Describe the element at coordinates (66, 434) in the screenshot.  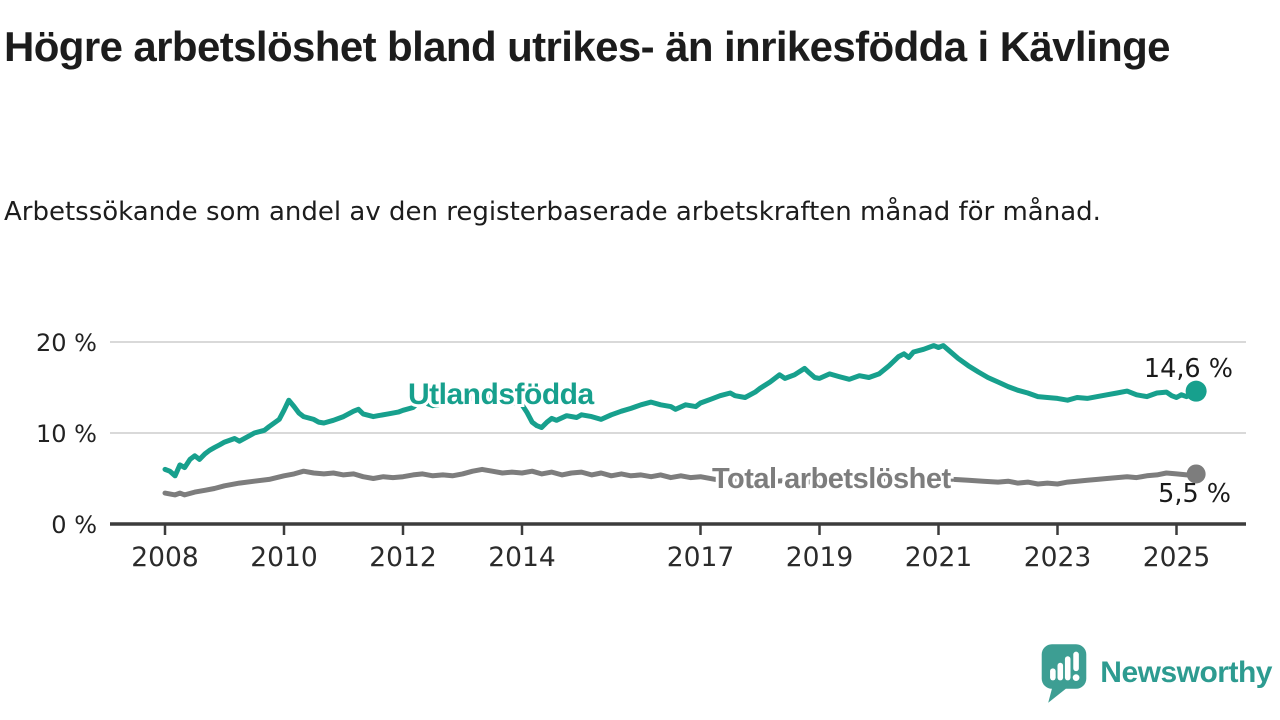
I see `y-tick-label: 10 %` at that location.